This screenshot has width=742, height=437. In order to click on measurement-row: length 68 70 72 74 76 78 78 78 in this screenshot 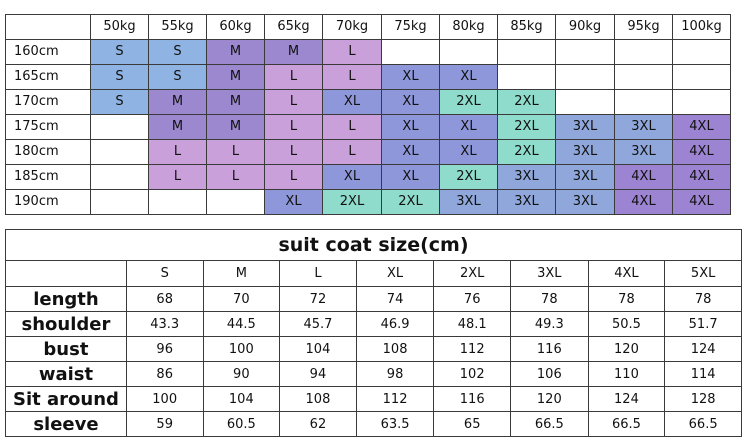, I will do `click(373, 299)`.